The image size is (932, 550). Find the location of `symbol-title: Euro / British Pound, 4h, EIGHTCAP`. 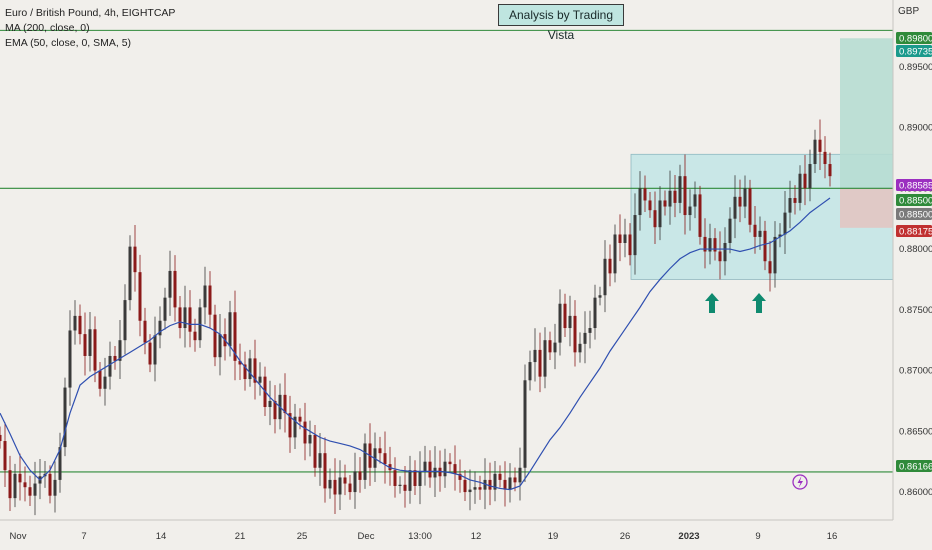

symbol-title: Euro / British Pound, 4h, EIGHTCAP is located at coordinates (90, 13).